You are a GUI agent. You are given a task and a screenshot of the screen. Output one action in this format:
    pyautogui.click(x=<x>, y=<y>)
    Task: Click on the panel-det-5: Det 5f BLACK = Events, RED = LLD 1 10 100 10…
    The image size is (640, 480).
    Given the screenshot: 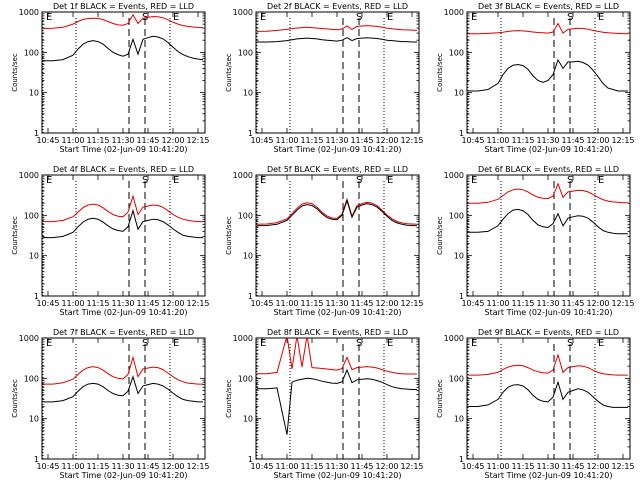 What is the action you would take?
    pyautogui.click(x=324, y=241)
    